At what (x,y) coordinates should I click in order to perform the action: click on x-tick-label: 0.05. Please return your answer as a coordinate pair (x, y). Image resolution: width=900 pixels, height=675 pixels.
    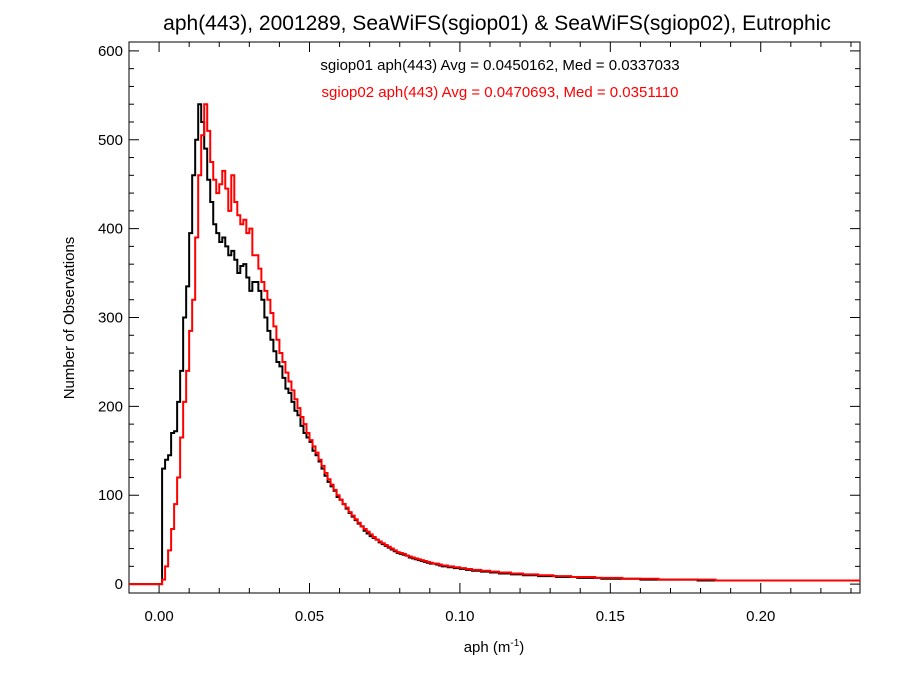
    Looking at the image, I should click on (309, 616).